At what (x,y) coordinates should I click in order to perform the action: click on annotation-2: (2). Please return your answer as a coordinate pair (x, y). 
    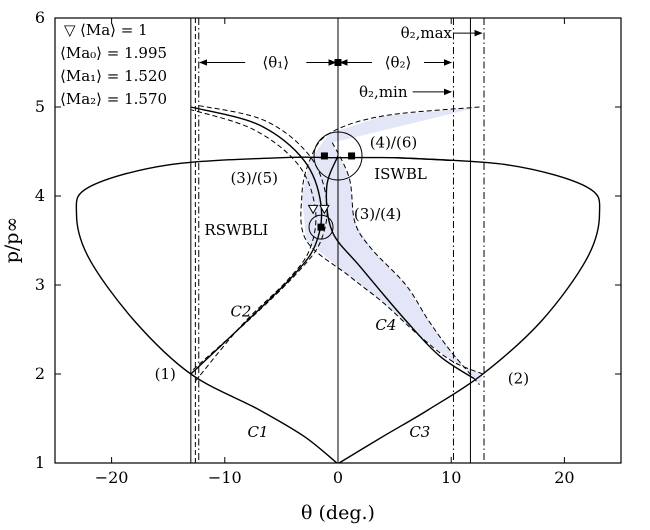
    Looking at the image, I should click on (518, 378).